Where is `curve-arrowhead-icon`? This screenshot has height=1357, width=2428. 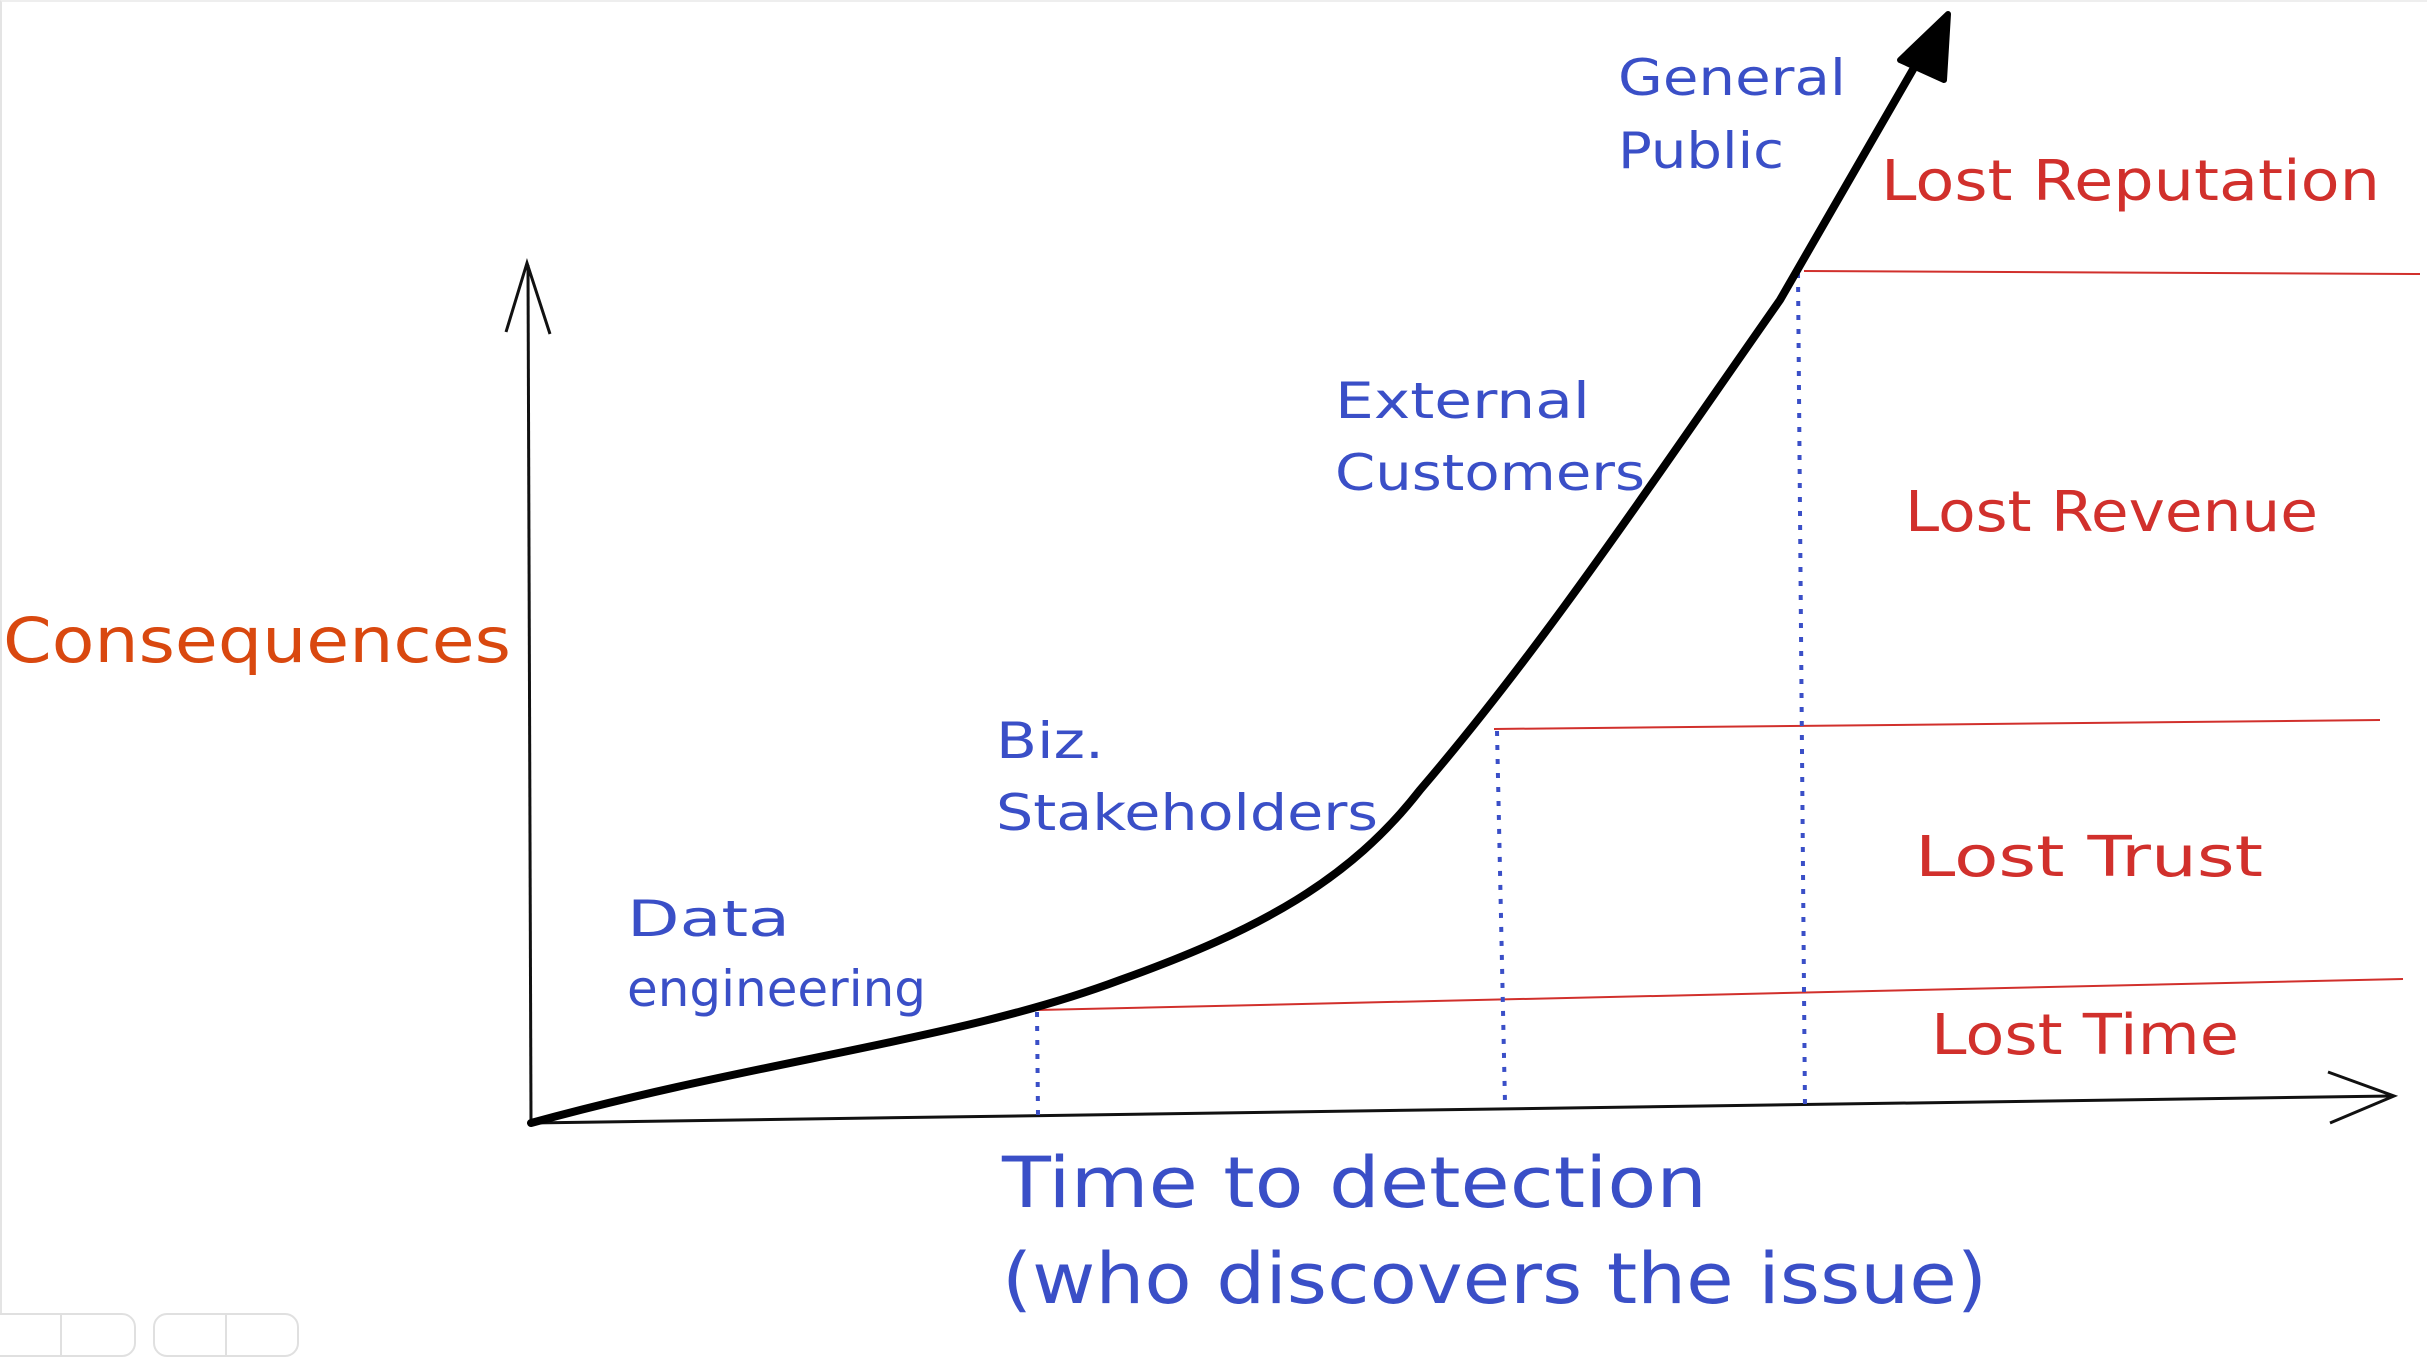
curve-arrowhead-icon is located at coordinates (1924, 47).